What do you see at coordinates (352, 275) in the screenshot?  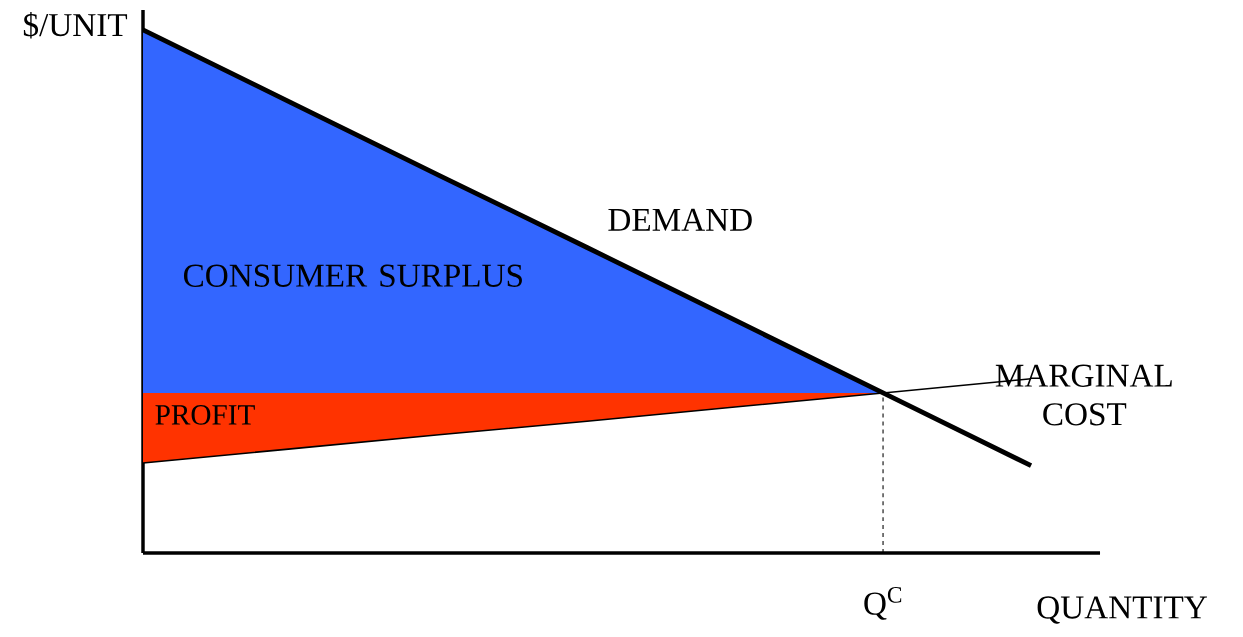 I see `series-label: CONSUMER SURPLUS` at bounding box center [352, 275].